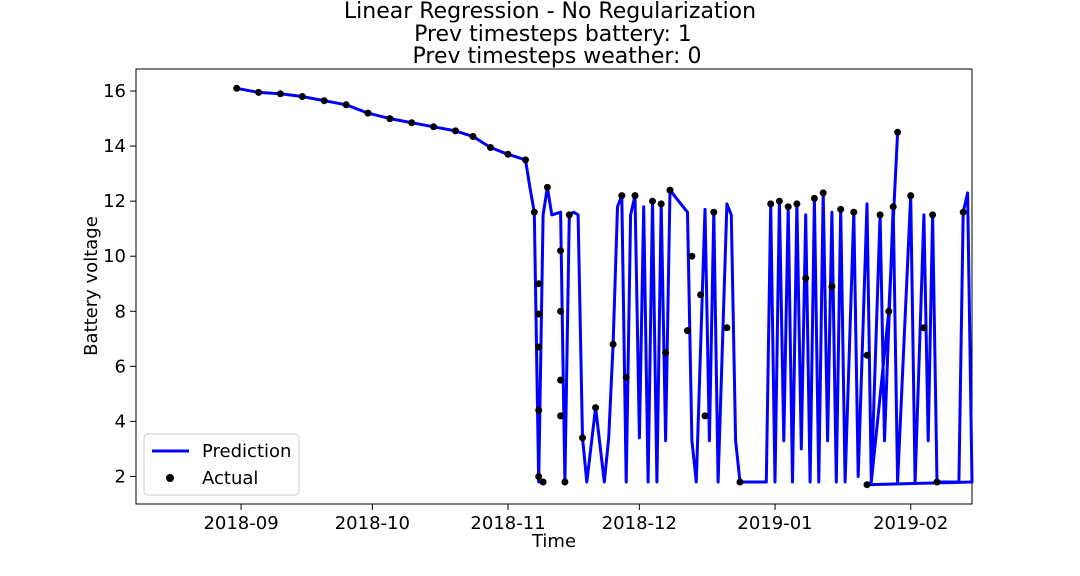  I want to click on legend-prediction-label: Prediction, so click(246, 451).